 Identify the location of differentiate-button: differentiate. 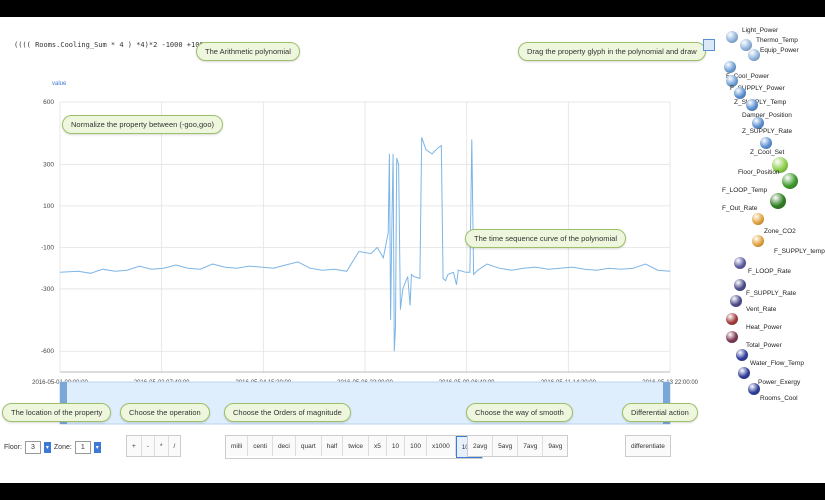
(648, 446).